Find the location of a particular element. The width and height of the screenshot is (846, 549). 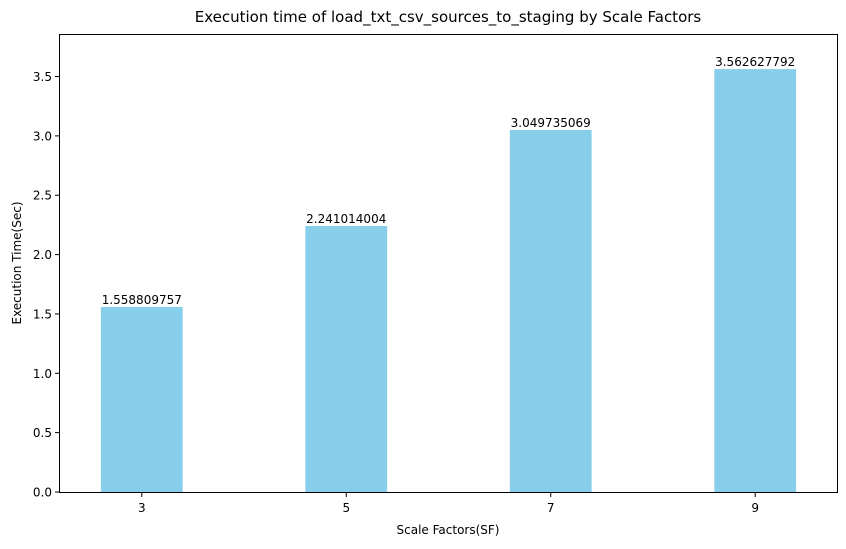

y-tick-label: 3.0 is located at coordinates (42, 136).